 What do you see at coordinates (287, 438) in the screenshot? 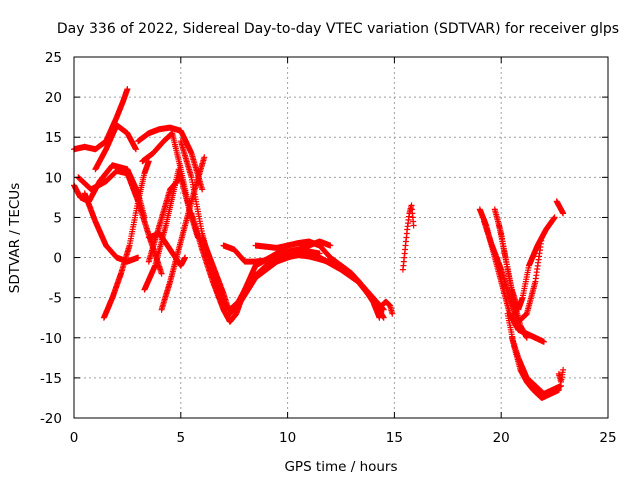
I see `x-tick-label: 10` at bounding box center [287, 438].